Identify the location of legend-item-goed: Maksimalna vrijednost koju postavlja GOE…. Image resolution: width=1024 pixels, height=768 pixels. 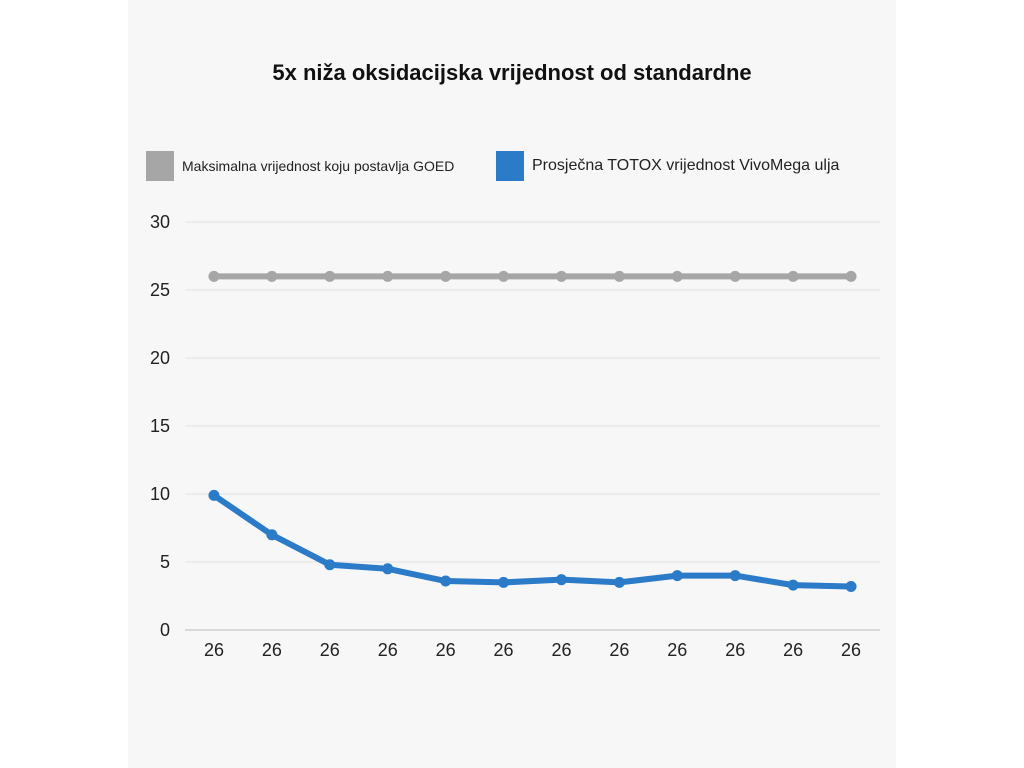
(300, 166).